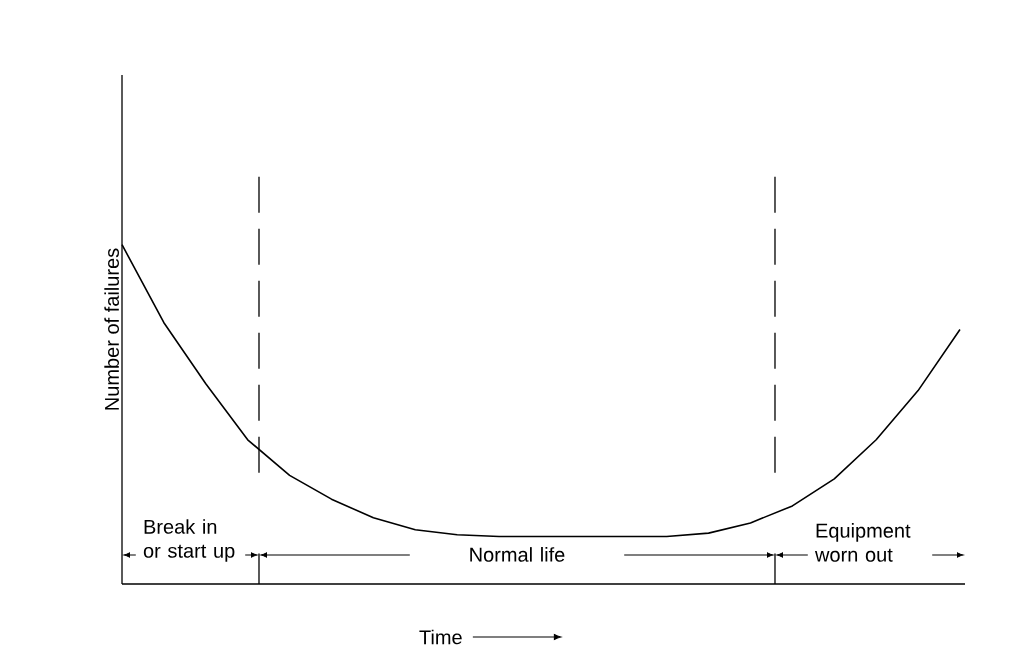  Describe the element at coordinates (862, 542) in the screenshot. I see `annotation: Equipment worn out` at that location.